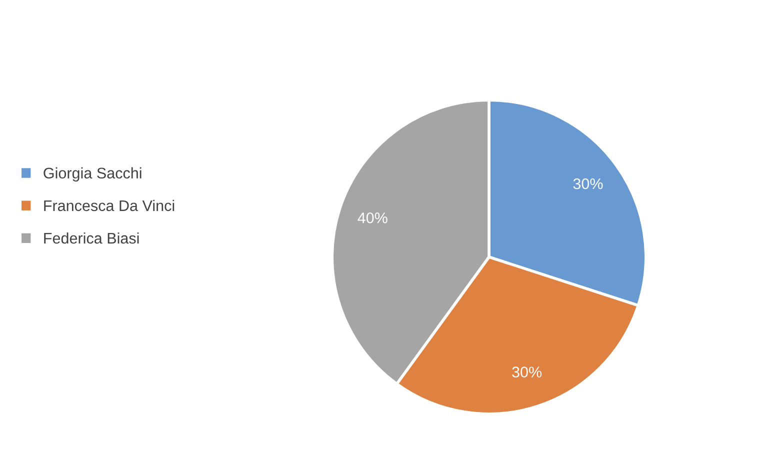 Image resolution: width=778 pixels, height=460 pixels. Describe the element at coordinates (373, 218) in the screenshot. I see `data-label: 40%` at that location.